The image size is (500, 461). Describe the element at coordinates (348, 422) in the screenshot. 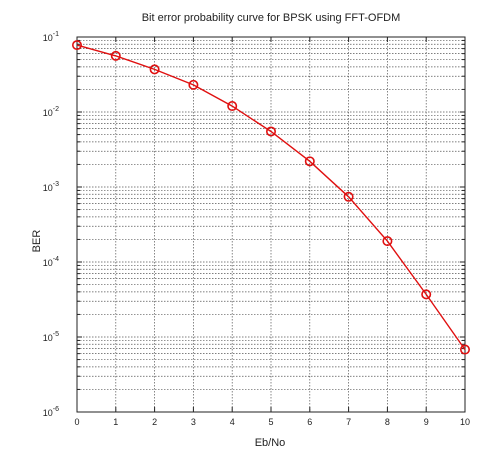

I see `x-tick-label: 7` at that location.